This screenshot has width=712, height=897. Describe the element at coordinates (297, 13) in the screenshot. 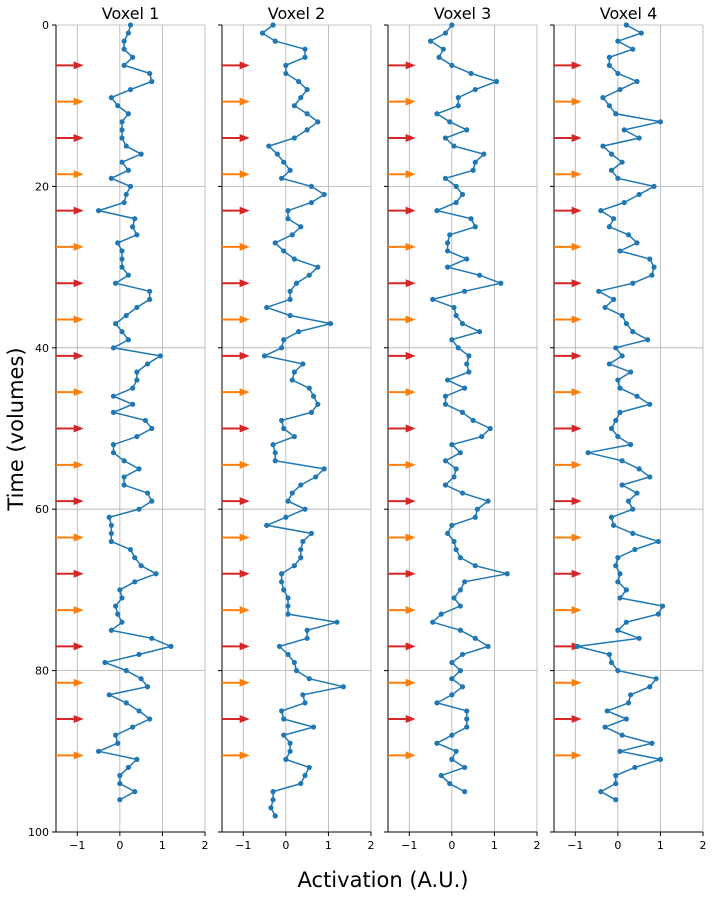

I see `panel-title: Voxel 2` at that location.